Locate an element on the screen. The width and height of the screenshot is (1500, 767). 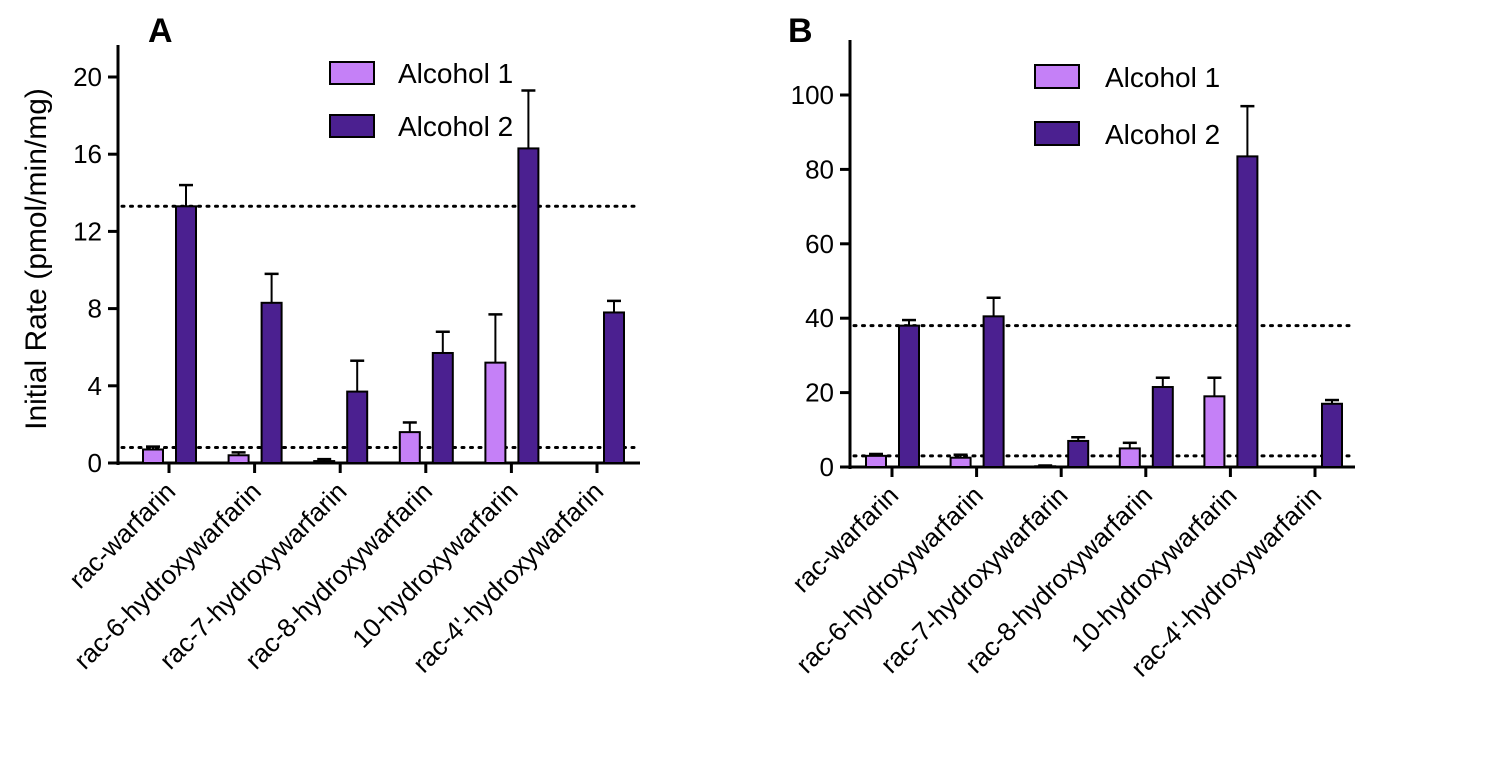
y-tick-label: 4 is located at coordinates (95, 386).